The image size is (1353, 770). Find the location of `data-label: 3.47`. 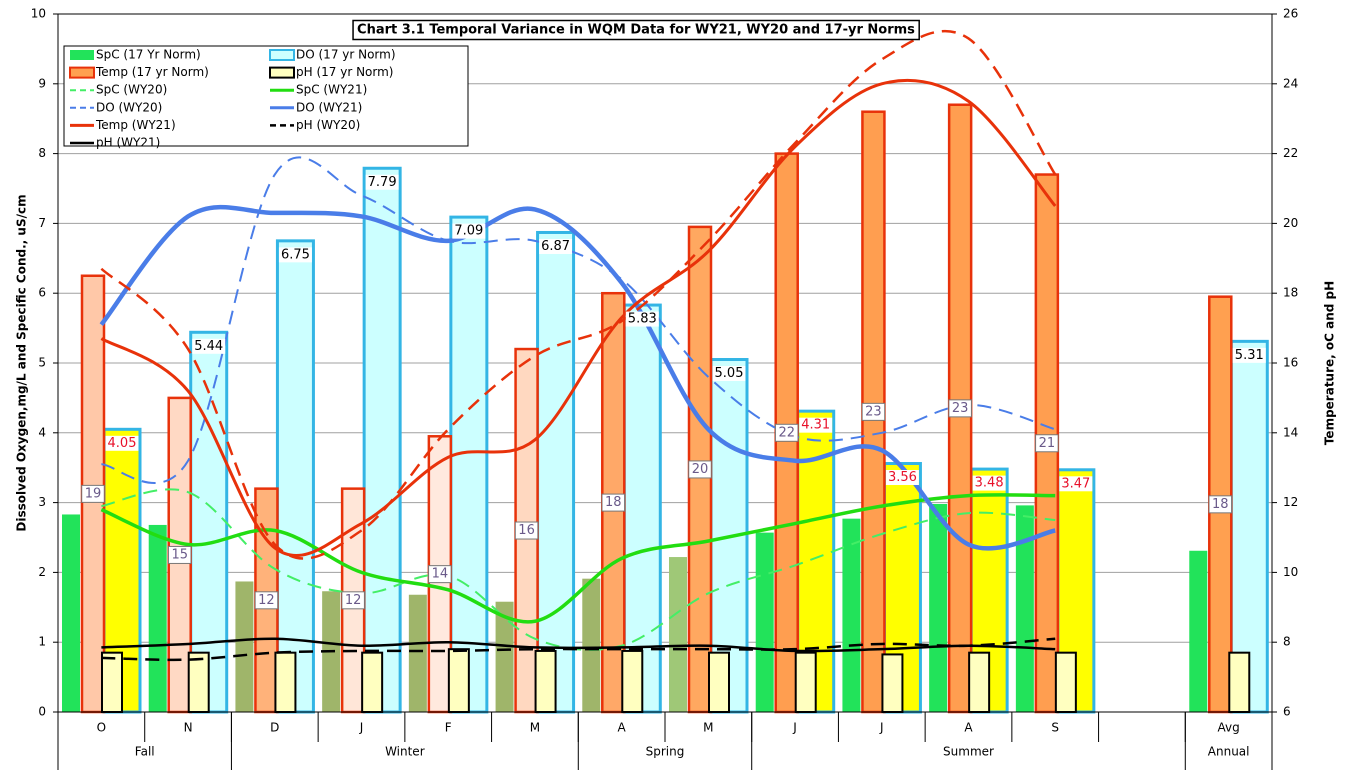

data-label: 3.47 is located at coordinates (1075, 483).